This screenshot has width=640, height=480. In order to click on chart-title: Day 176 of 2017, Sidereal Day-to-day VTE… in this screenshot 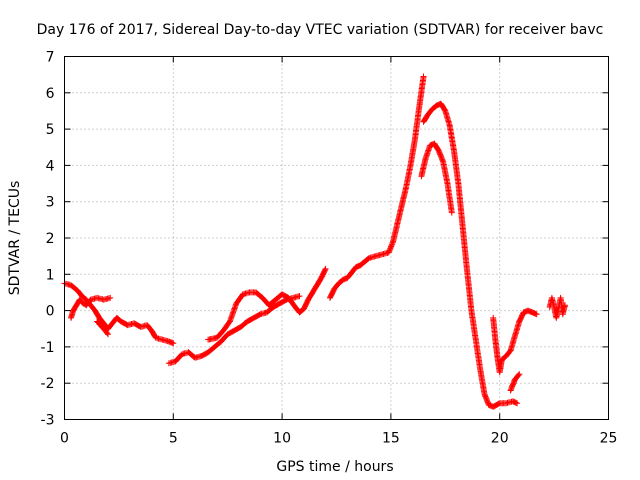, I will do `click(320, 30)`.